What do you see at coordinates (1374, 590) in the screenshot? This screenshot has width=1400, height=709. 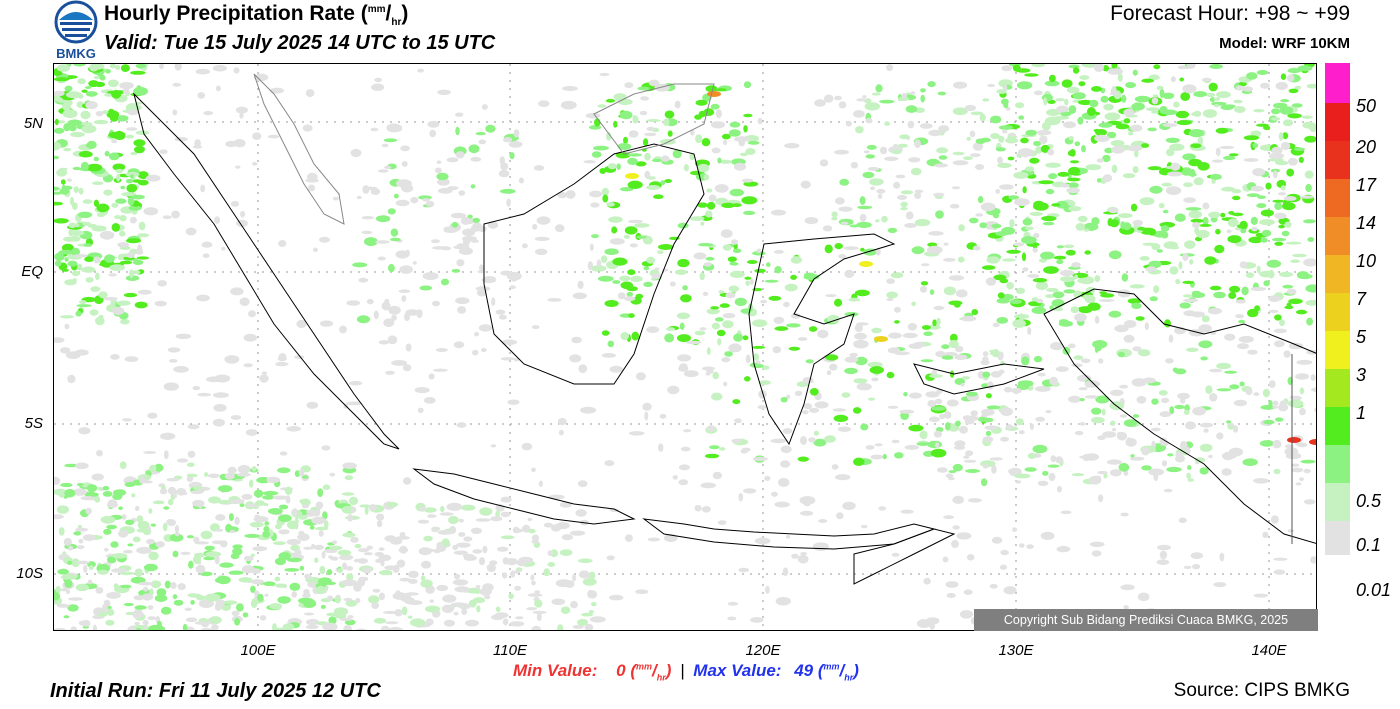 I see `legend-label: 0.01` at bounding box center [1374, 590].